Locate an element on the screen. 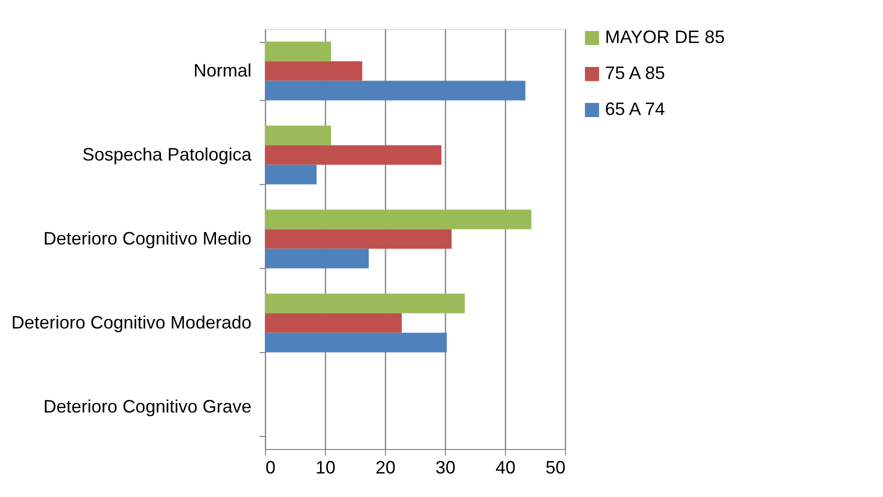 This screenshot has width=883, height=497. y-tick-label: Sospecha Patologica is located at coordinates (167, 154).